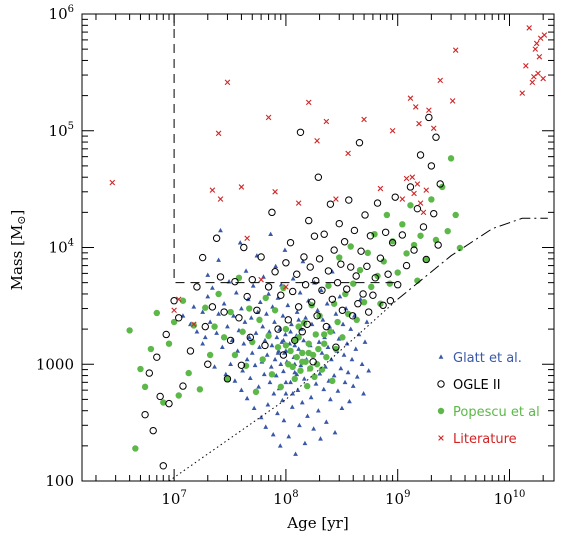 The height and width of the screenshot is (538, 570). What do you see at coordinates (173, 498) in the screenshot?
I see `x-tick-label: 107` at bounding box center [173, 498].